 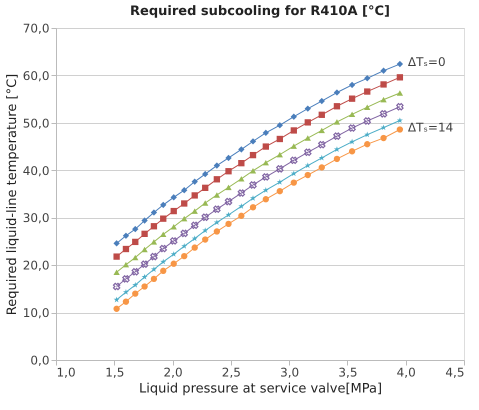 What do you see at coordinates (173, 373) in the screenshot?
I see `x-tick-label: 2,0` at bounding box center [173, 373].